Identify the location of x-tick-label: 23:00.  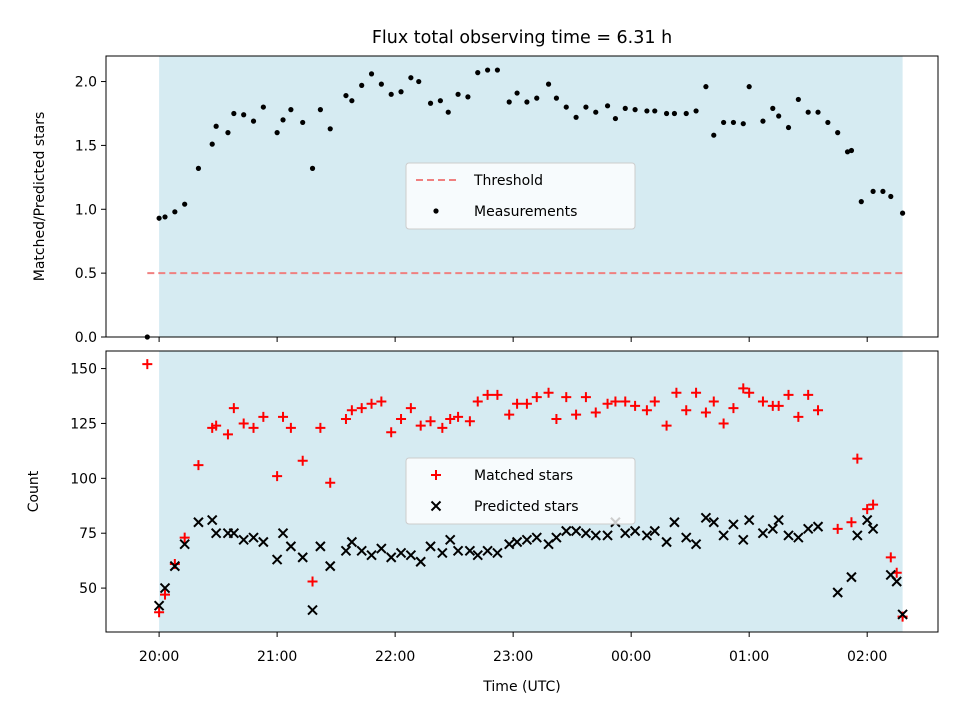
(513, 657).